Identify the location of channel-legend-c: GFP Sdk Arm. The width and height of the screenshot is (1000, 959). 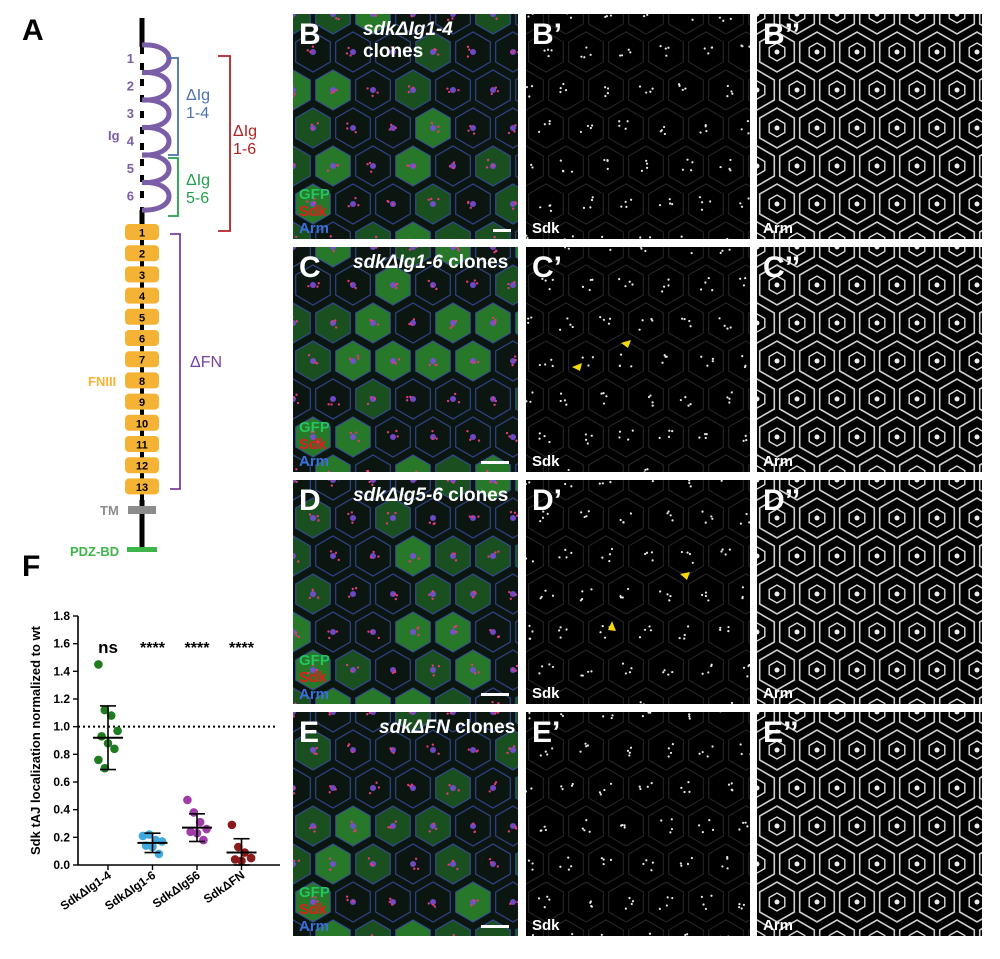
(314, 444).